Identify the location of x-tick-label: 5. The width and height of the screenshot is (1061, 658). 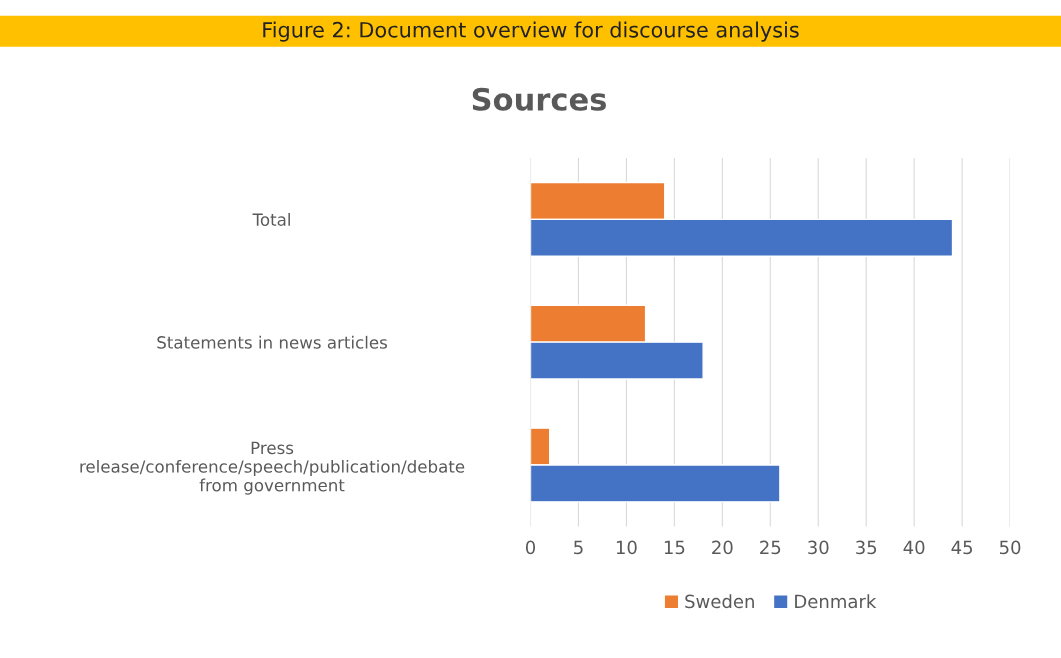
(578, 547).